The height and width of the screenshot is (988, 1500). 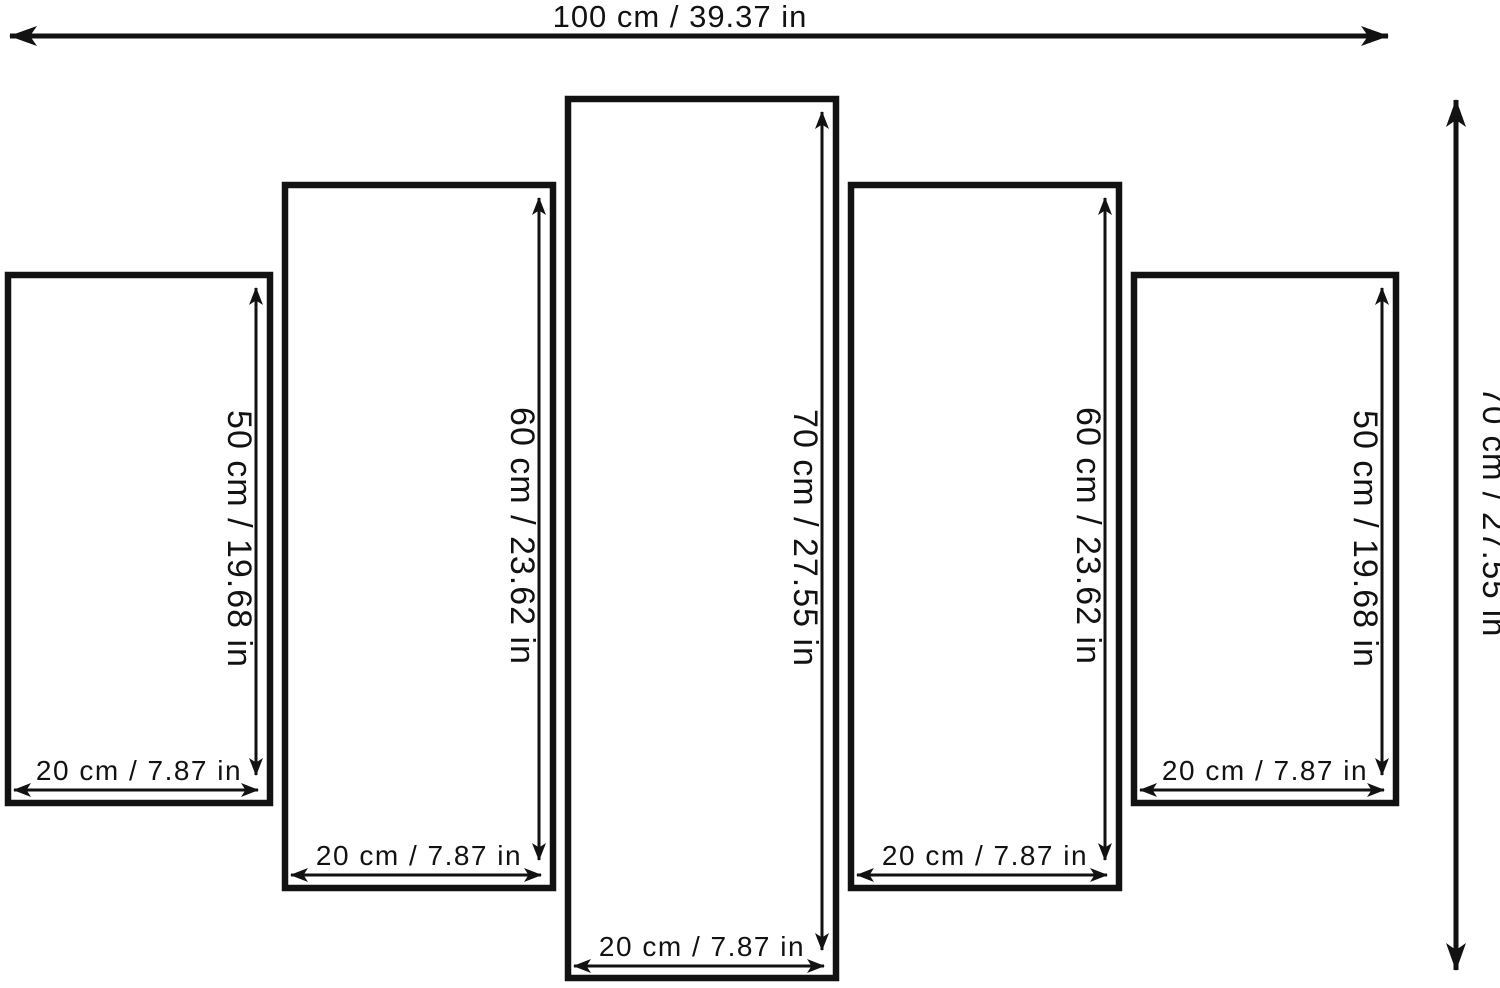 What do you see at coordinates (139, 770) in the screenshot?
I see `panel-1-width-label: 20 cm / 7.87 in` at bounding box center [139, 770].